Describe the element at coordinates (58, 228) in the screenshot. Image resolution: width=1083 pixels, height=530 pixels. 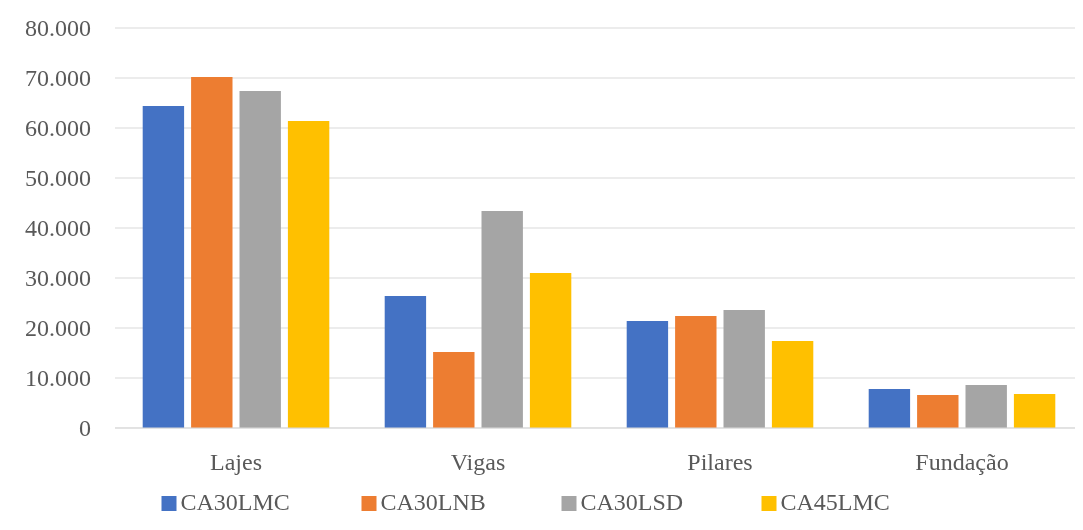
I see `y-tick-label: 40.000` at that location.